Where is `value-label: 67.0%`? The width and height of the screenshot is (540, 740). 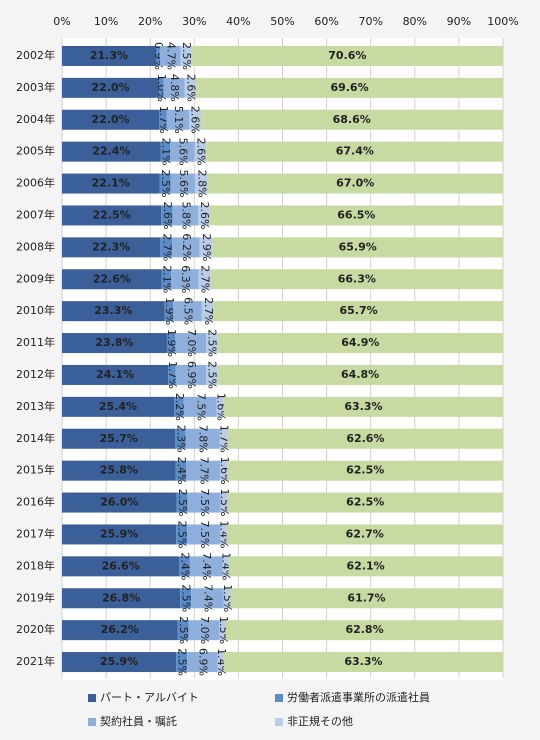 value-label: 67.0% is located at coordinates (355, 183).